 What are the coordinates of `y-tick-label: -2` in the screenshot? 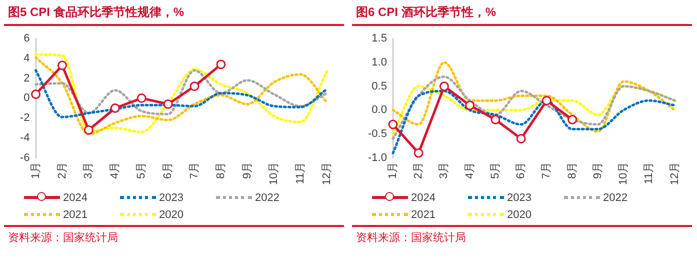 It's located at (25, 118).